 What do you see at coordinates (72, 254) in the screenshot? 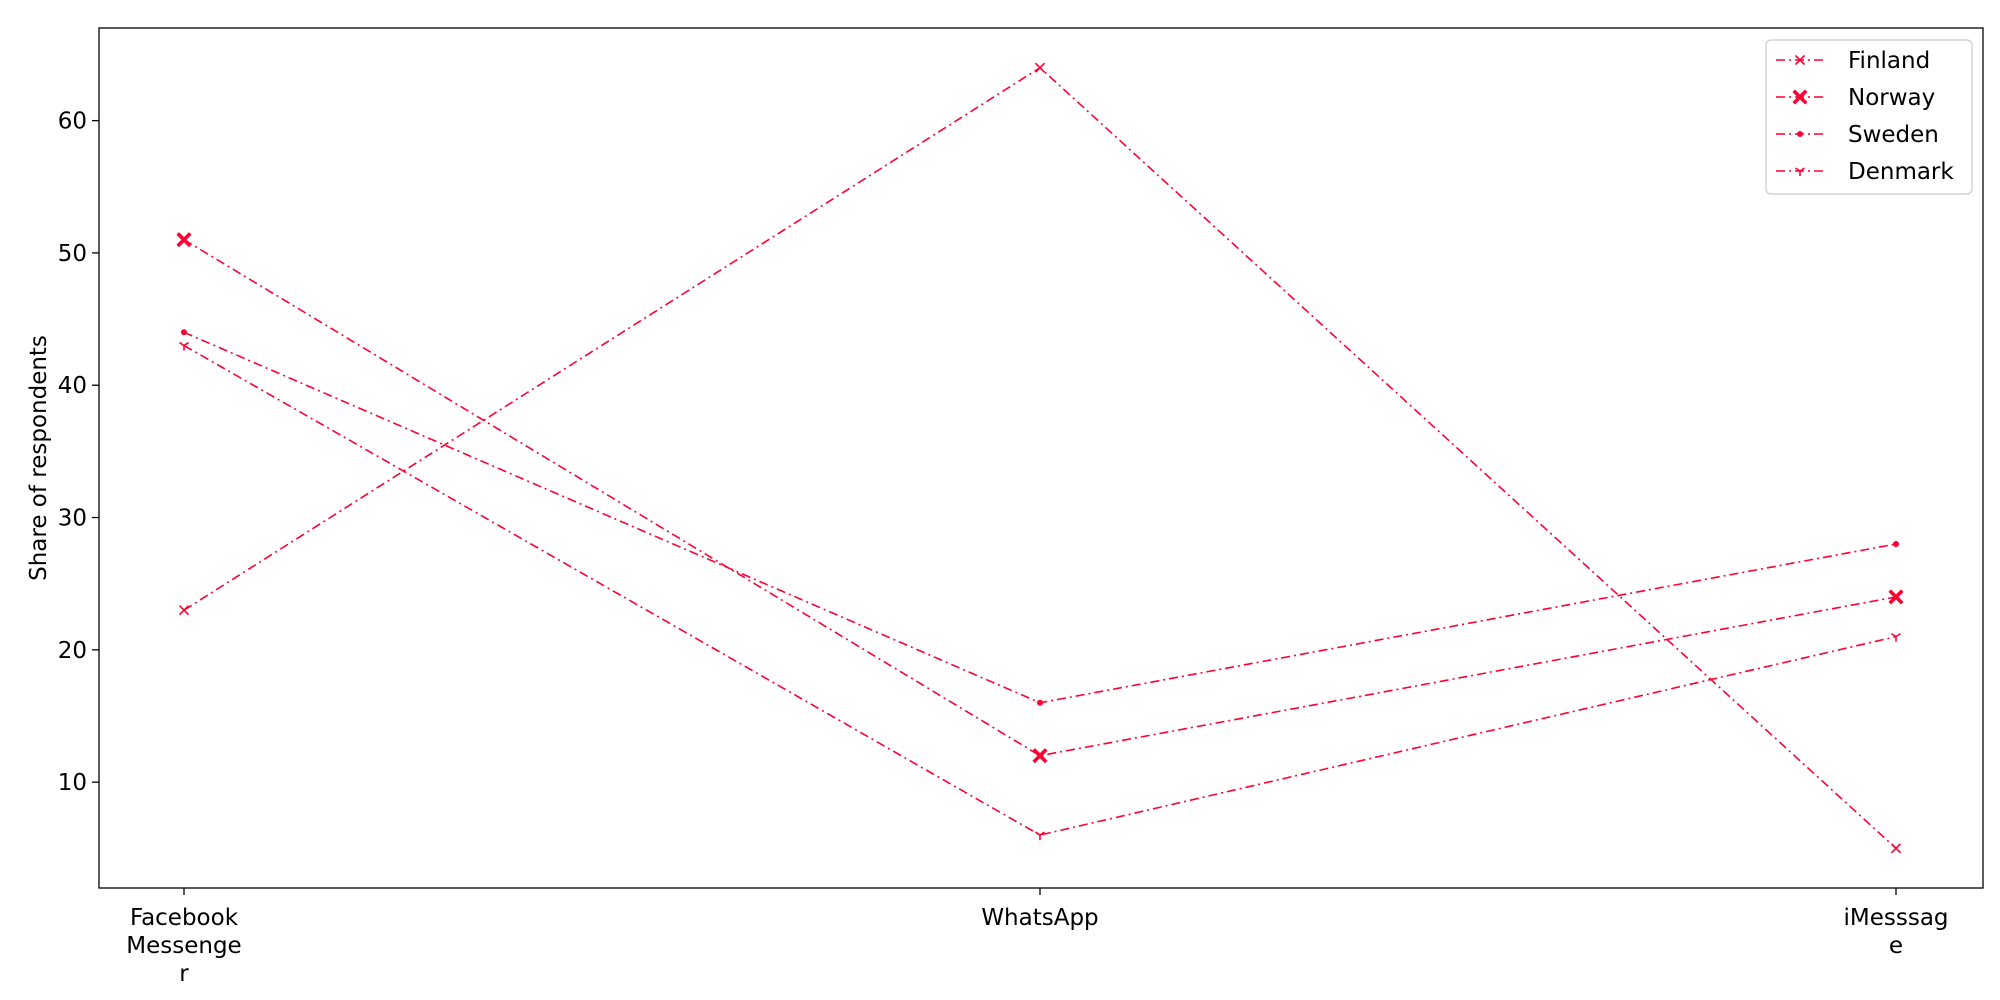
I see `y-tick-label: 50` at bounding box center [72, 254].